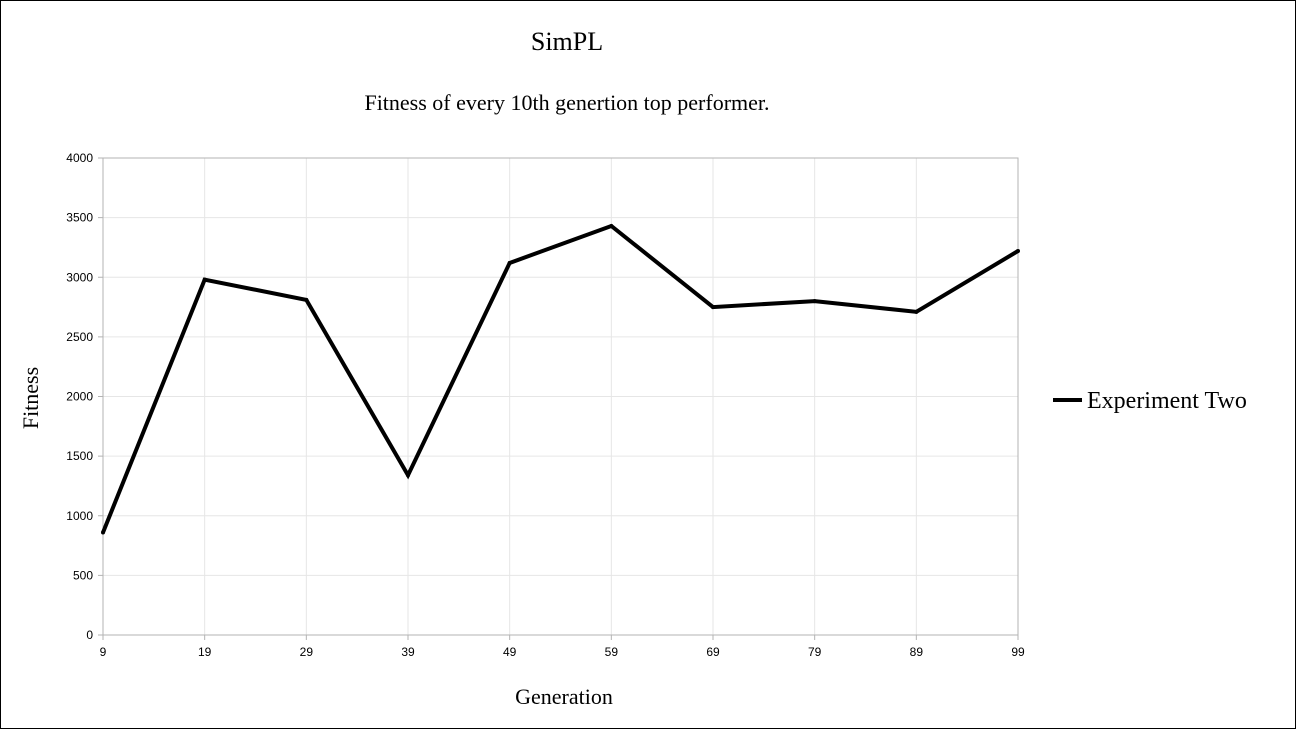  Describe the element at coordinates (567, 41) in the screenshot. I see `chart-title: SimPL` at that location.